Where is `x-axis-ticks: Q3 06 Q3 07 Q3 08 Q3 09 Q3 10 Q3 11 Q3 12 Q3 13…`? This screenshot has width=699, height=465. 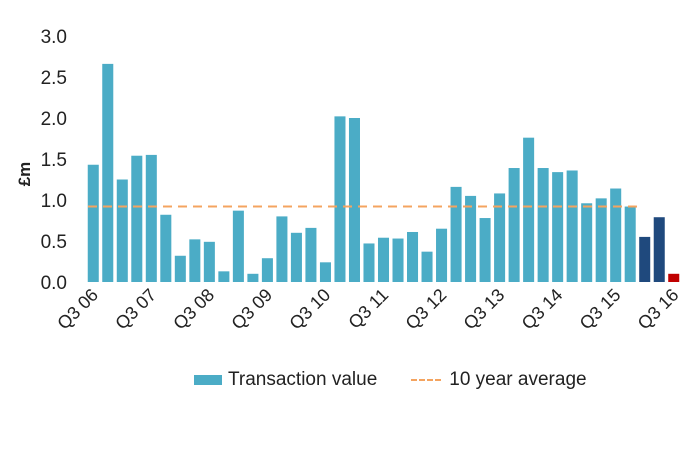
x-axis-ticks: Q3 06 Q3 07 Q3 08 Q3 09 Q3 10 Q3 11 Q3 12 Q3 13… is located at coordinates (367, 309).